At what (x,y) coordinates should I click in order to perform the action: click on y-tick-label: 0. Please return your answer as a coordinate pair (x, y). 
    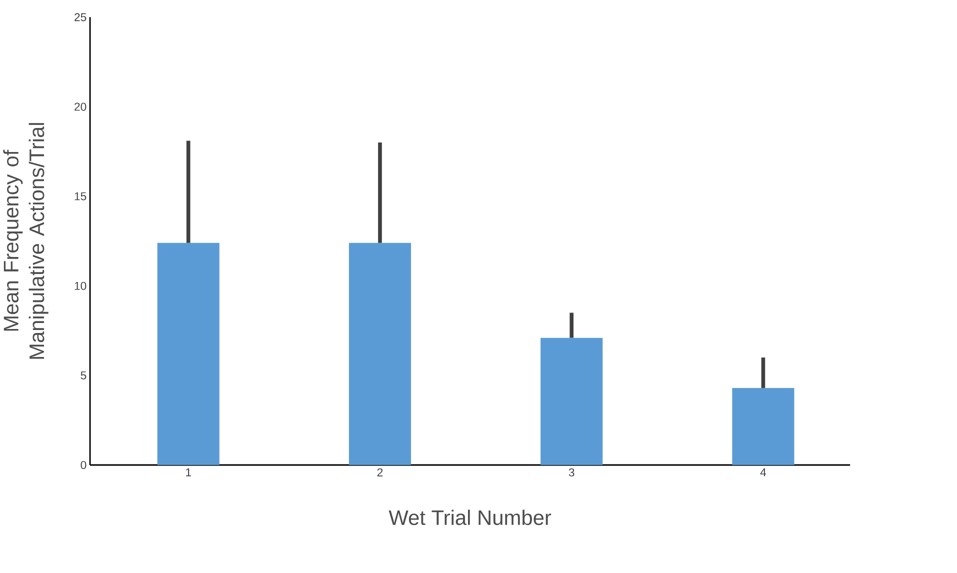
    Looking at the image, I should click on (83, 465).